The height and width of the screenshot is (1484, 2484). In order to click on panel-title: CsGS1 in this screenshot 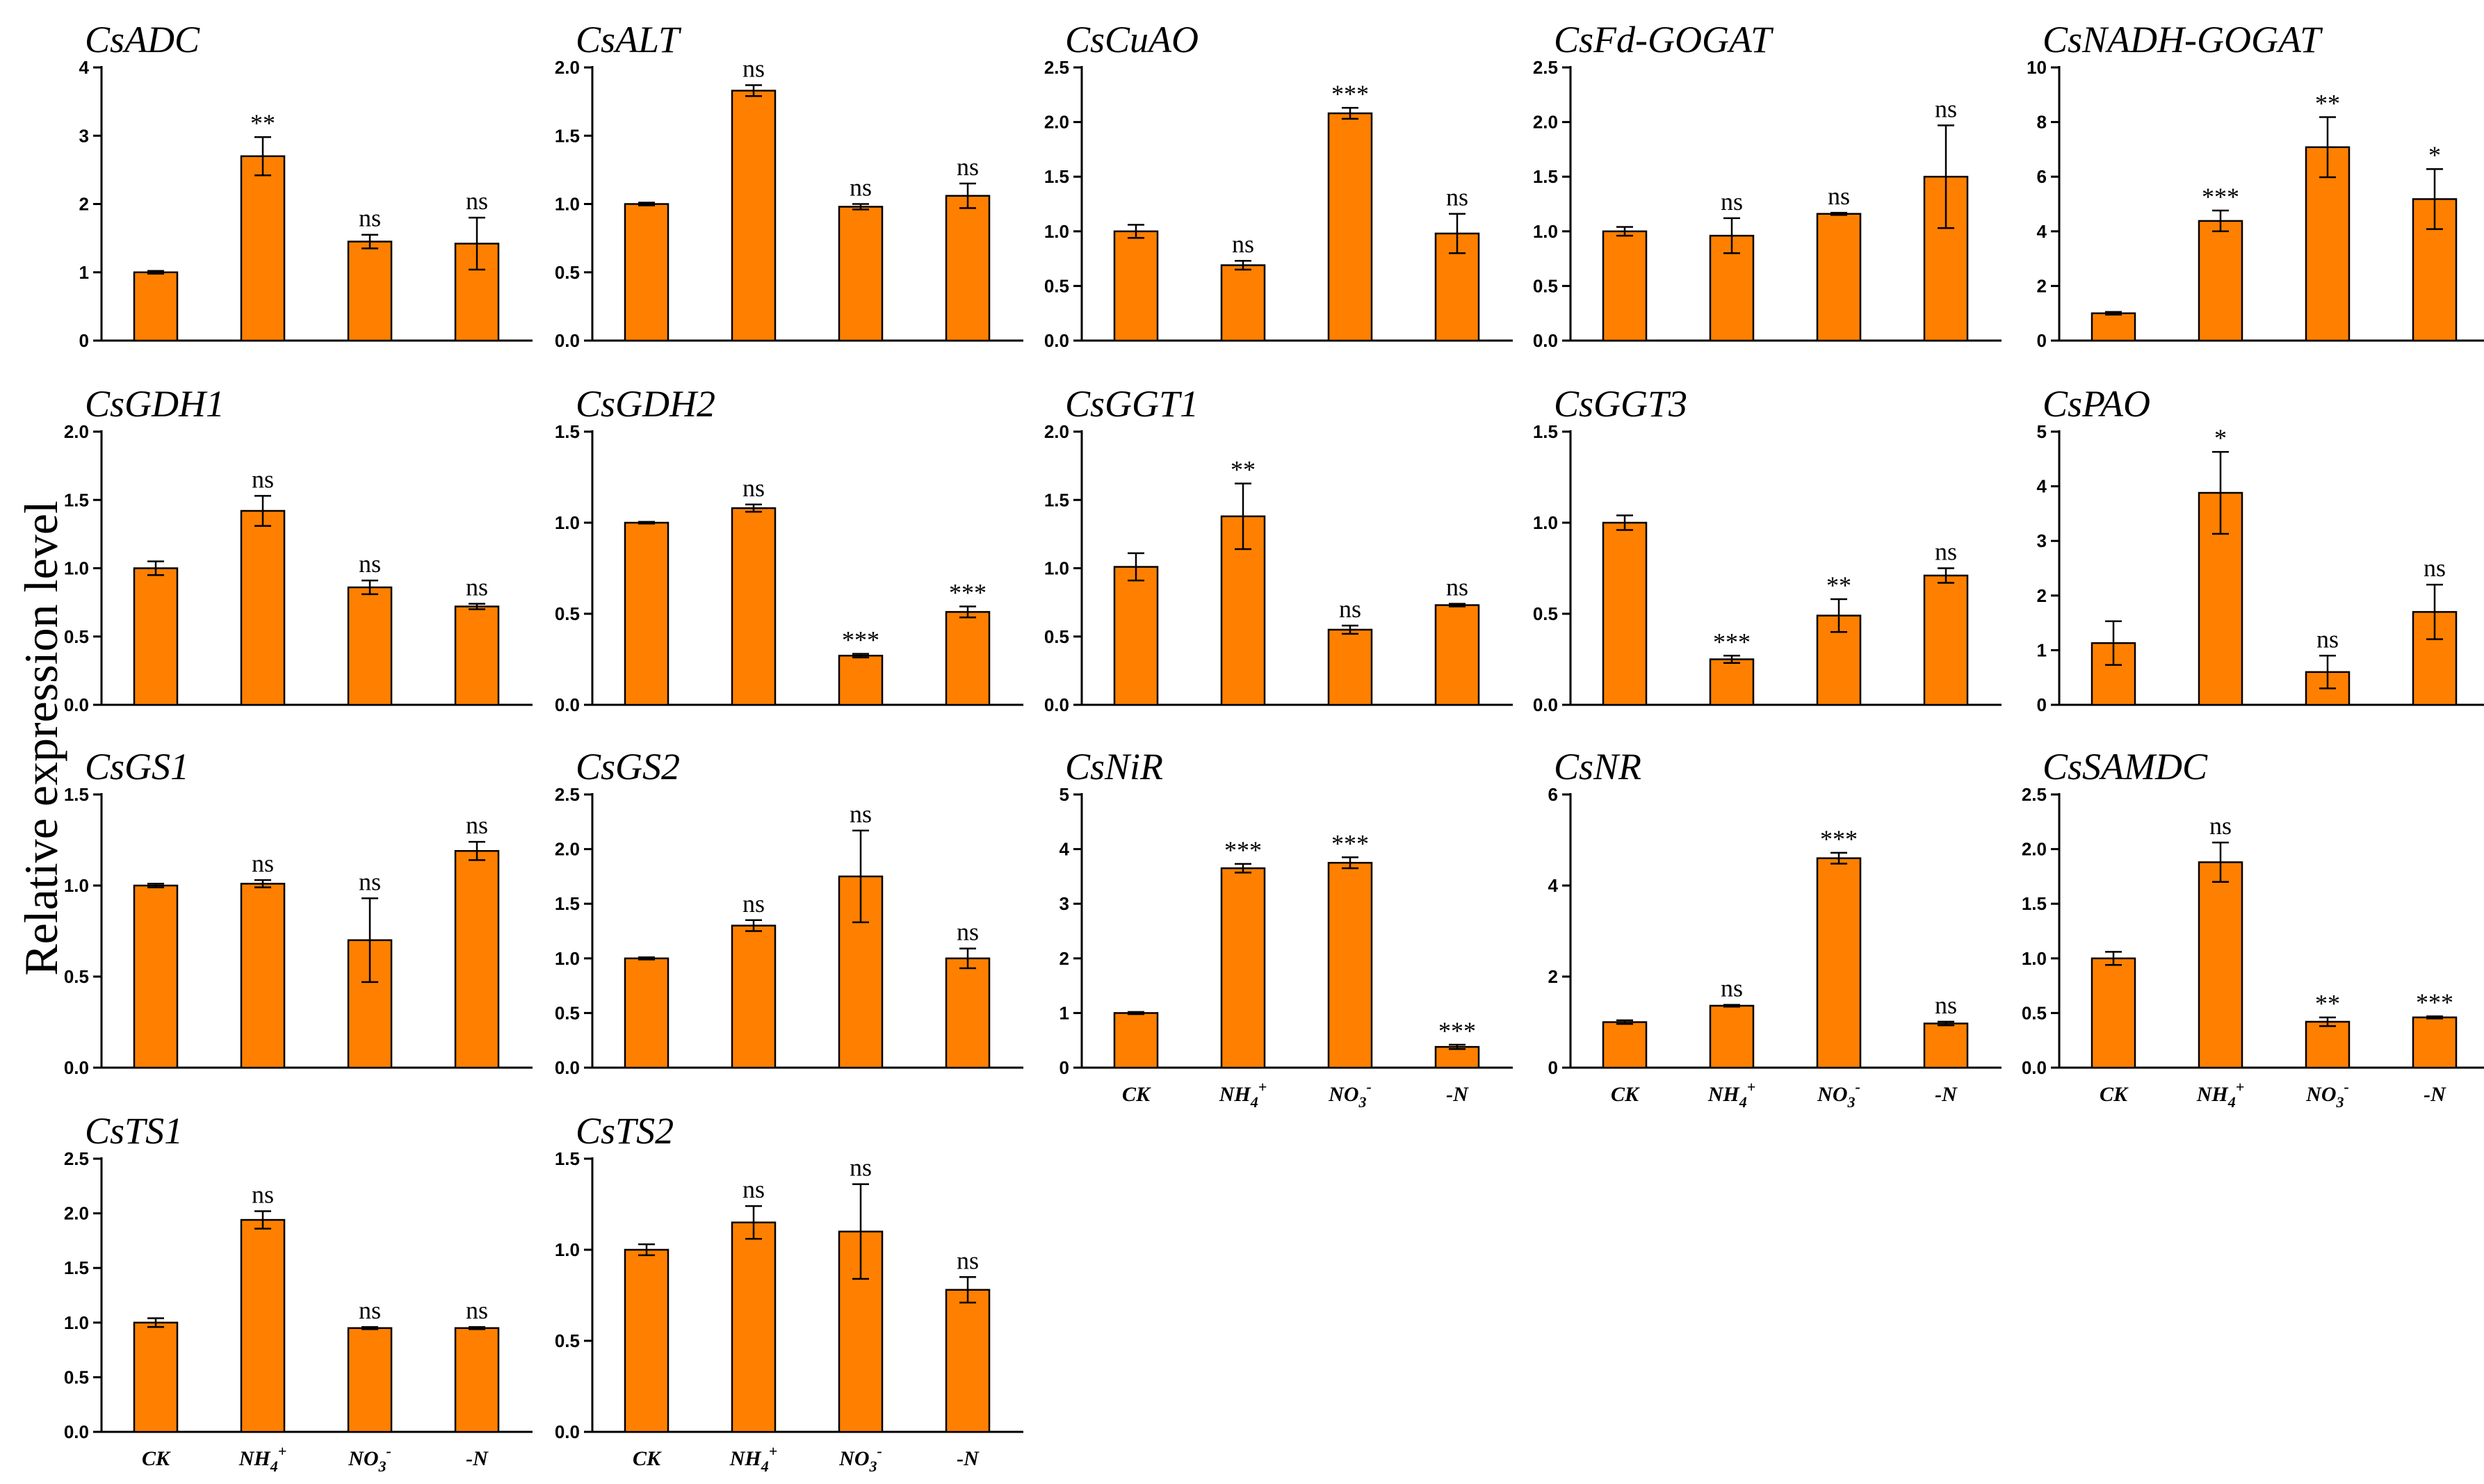, I will do `click(137, 767)`.